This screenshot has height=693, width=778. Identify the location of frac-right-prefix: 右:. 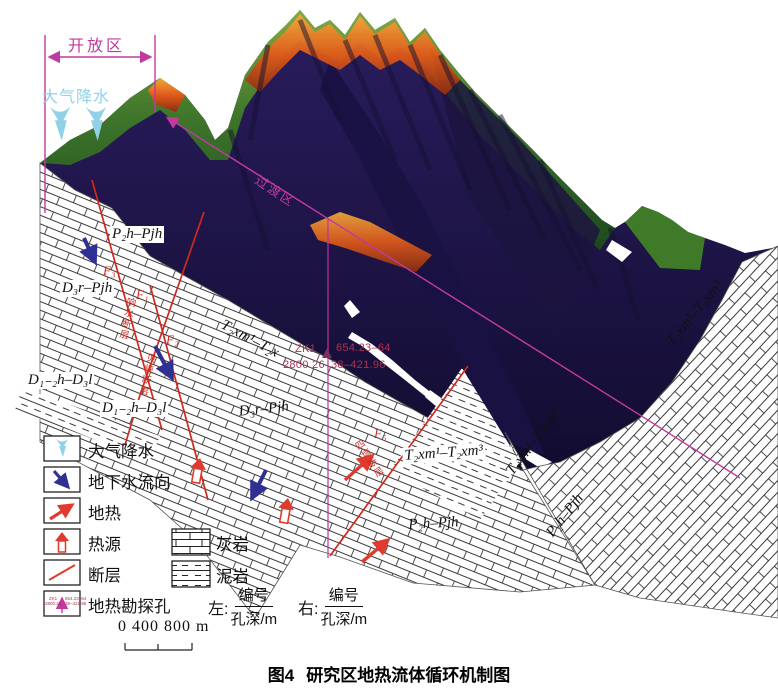
(308, 609).